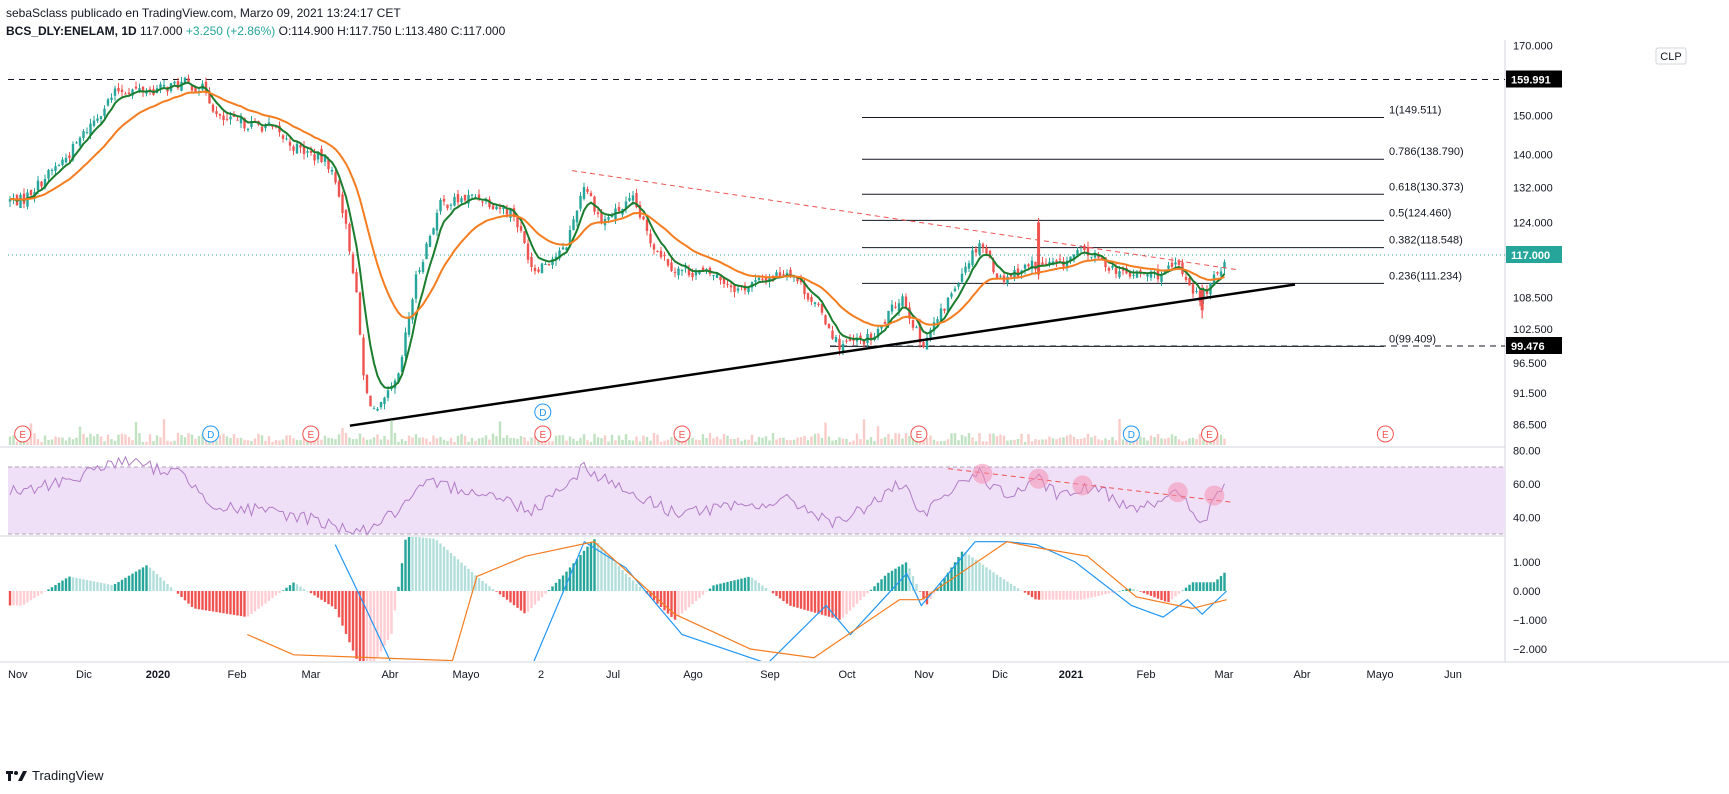  What do you see at coordinates (55, 775) in the screenshot?
I see `brand-footer: TradingView` at bounding box center [55, 775].